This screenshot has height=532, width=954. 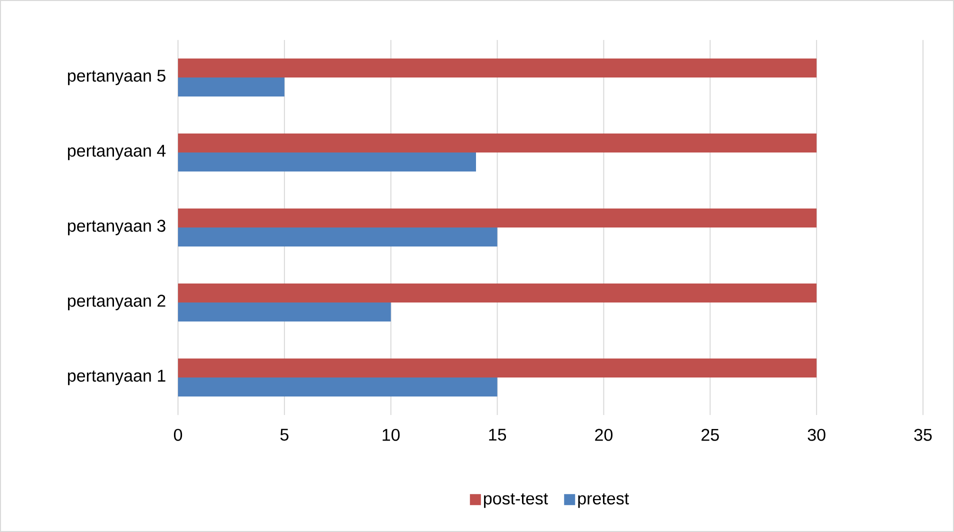 What do you see at coordinates (603, 500) in the screenshot?
I see `legend-label: pretest` at bounding box center [603, 500].